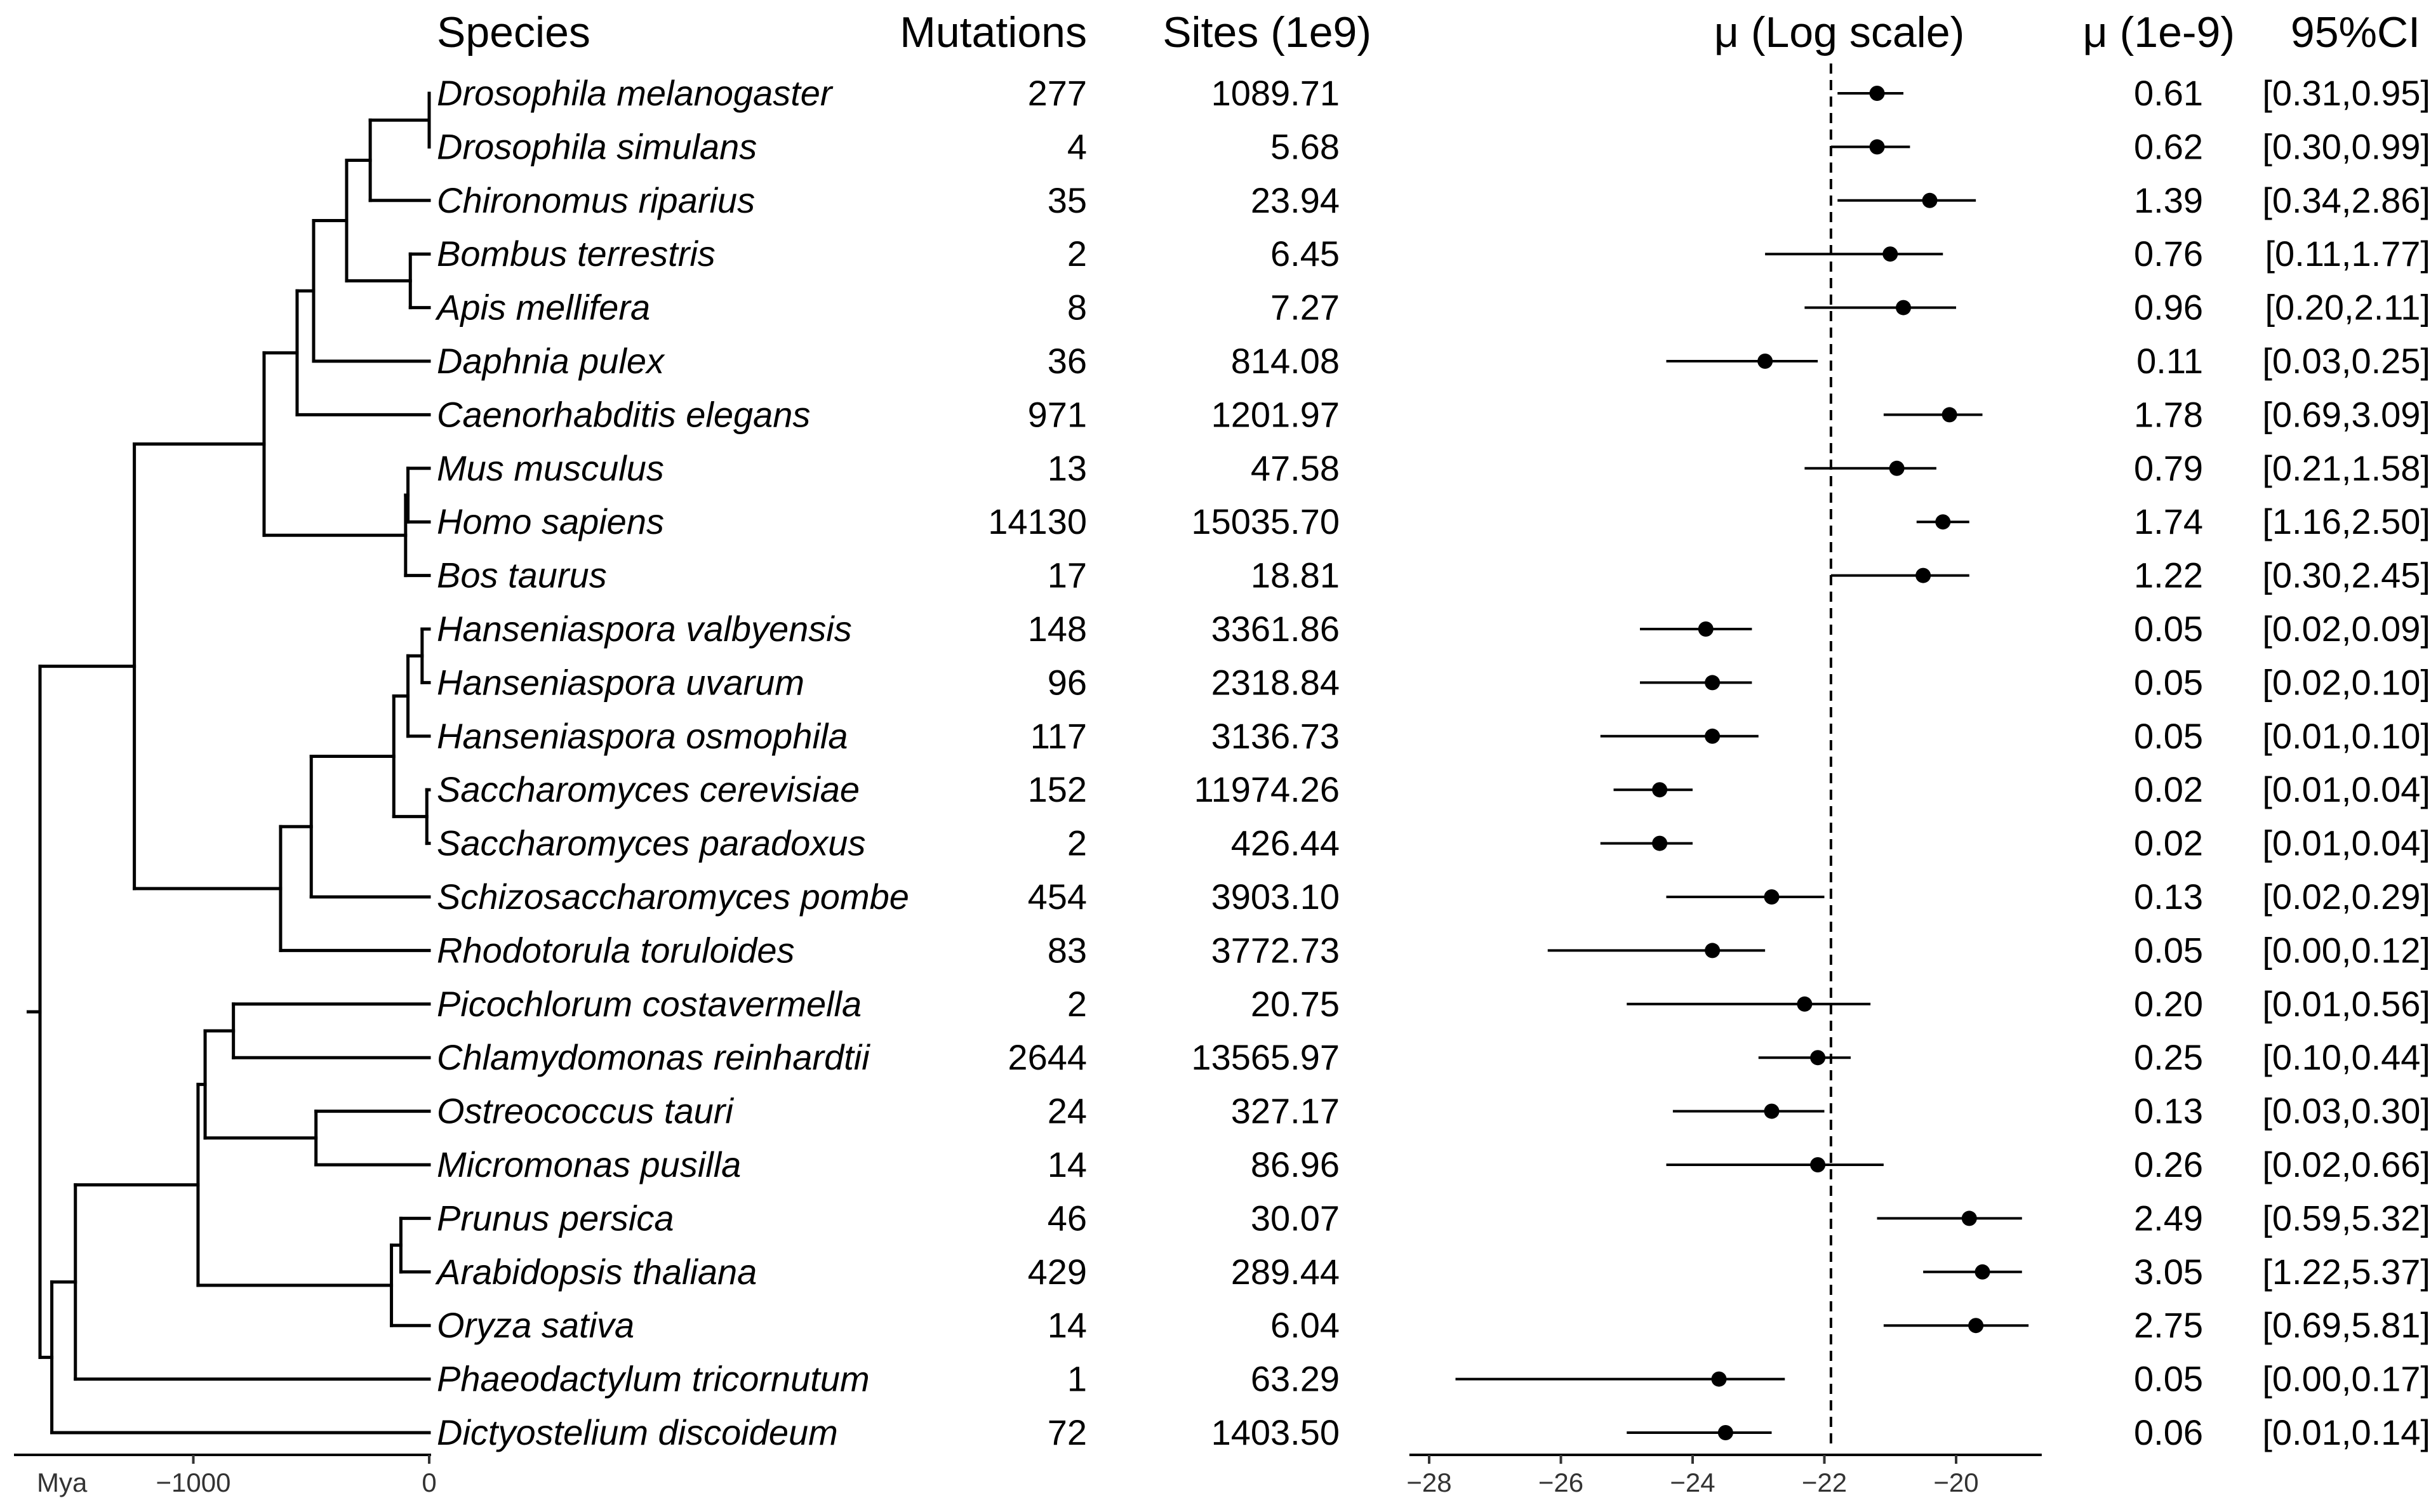 This screenshot has height=1512, width=2431. Describe the element at coordinates (2168, 789) in the screenshot. I see `mu-value: 0.02` at that location.